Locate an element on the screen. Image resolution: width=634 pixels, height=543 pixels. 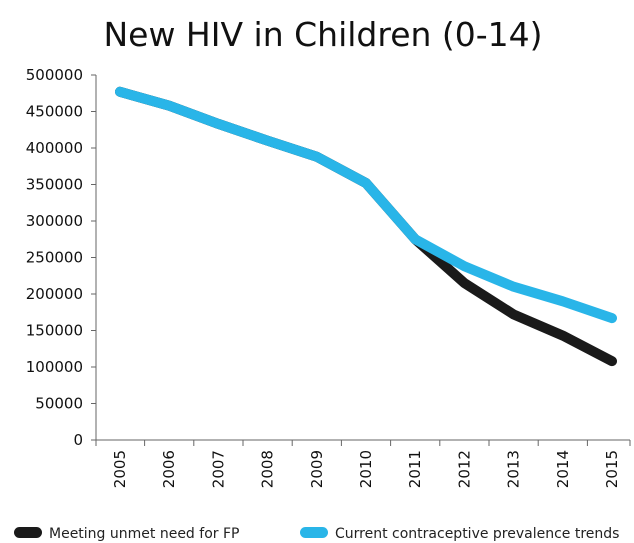
x-tick-label: 2012 is located at coordinates (464, 469).